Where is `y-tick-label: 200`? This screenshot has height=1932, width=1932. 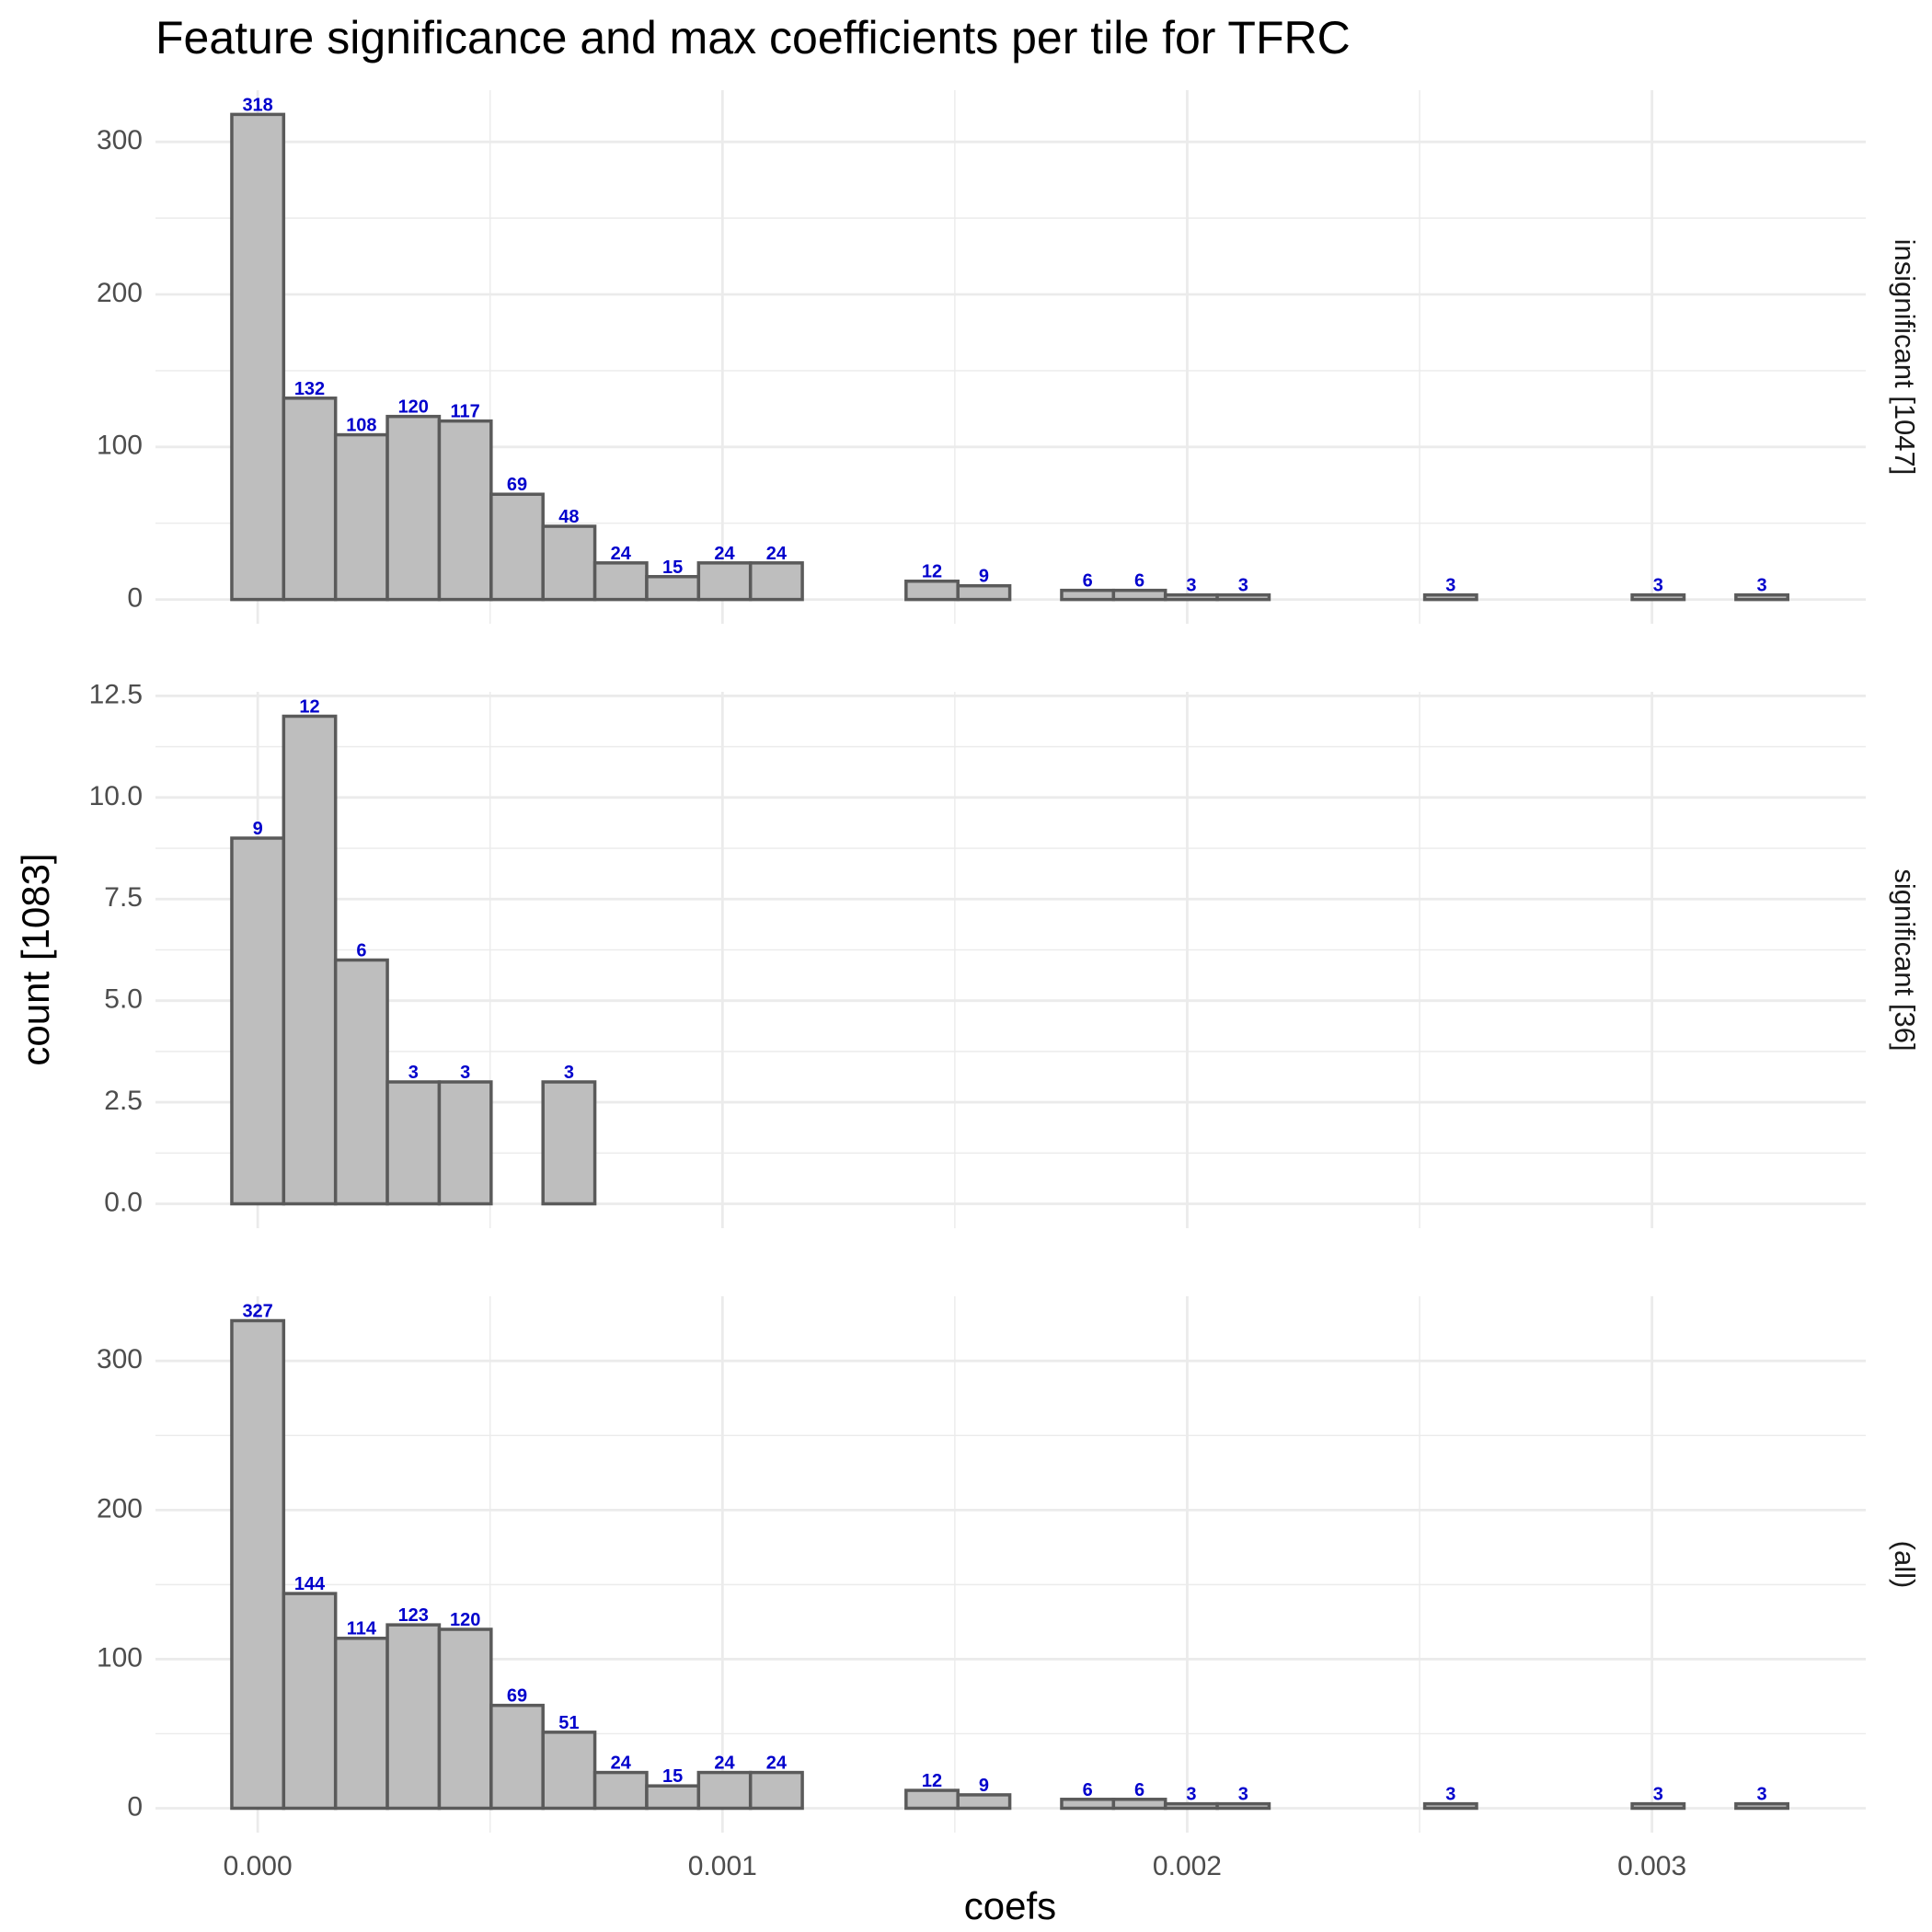
y-tick-label: 200 is located at coordinates (120, 293).